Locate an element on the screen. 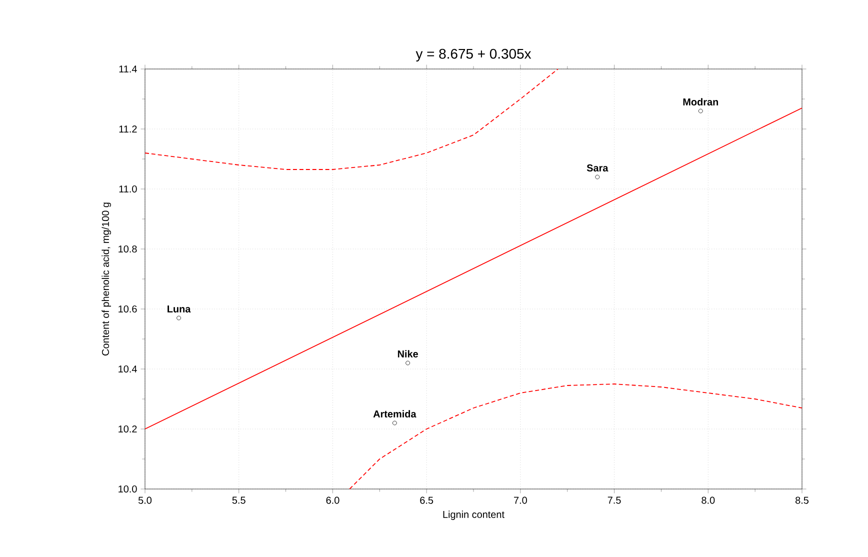  x-tick-label: 5.0 is located at coordinates (145, 500).